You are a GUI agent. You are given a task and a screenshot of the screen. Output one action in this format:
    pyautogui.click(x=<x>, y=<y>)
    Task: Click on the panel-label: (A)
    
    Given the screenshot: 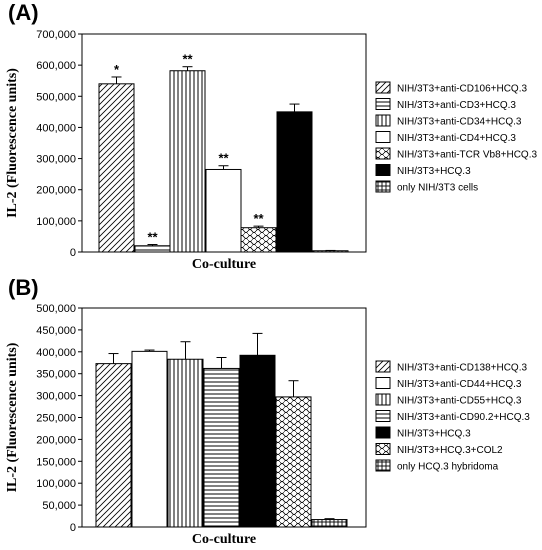 What is the action you would take?
    pyautogui.click(x=23, y=12)
    